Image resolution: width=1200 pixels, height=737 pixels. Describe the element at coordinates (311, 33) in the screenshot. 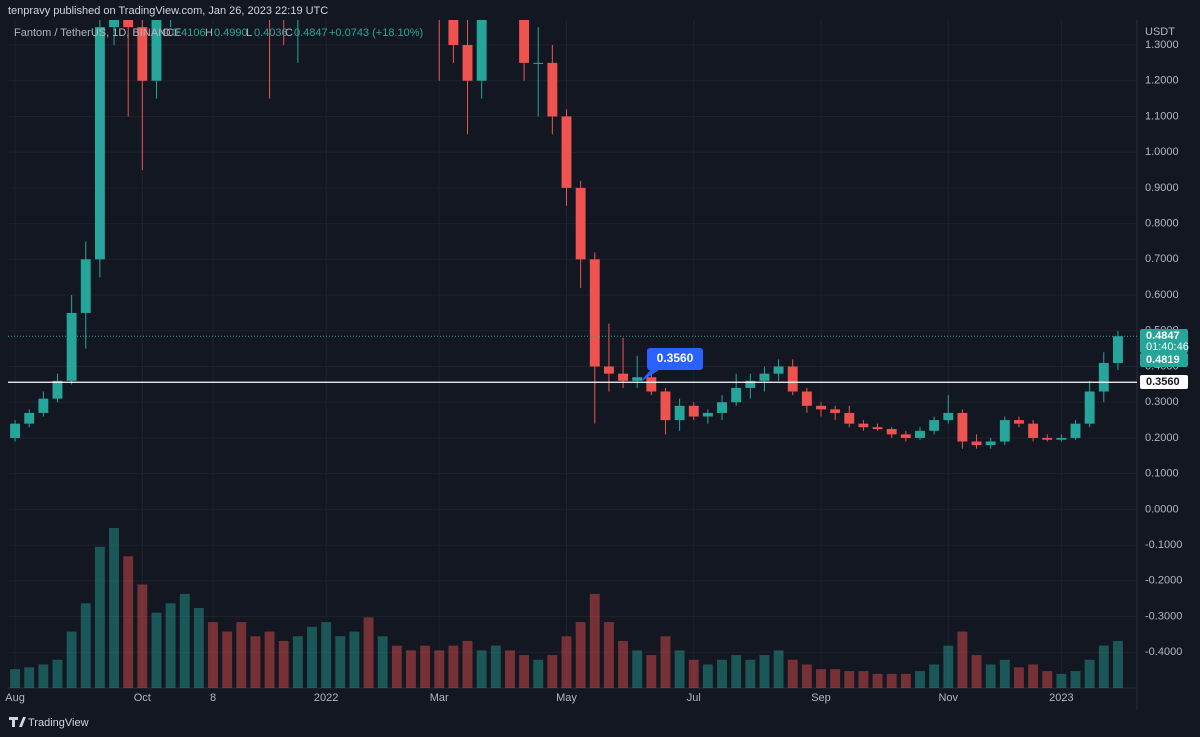

I see `close-value: 0.4847` at that location.